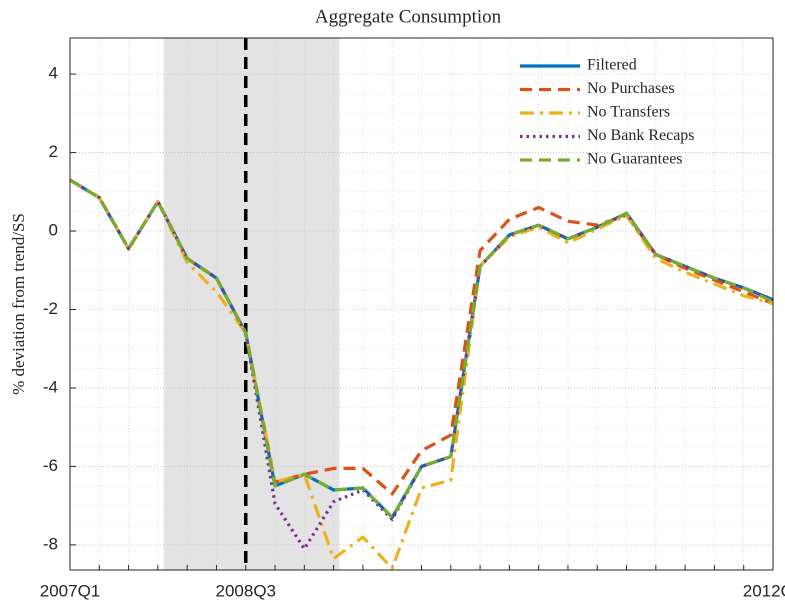 The height and width of the screenshot is (604, 785). Describe the element at coordinates (50, 386) in the screenshot. I see `y-tick-label: -4` at that location.